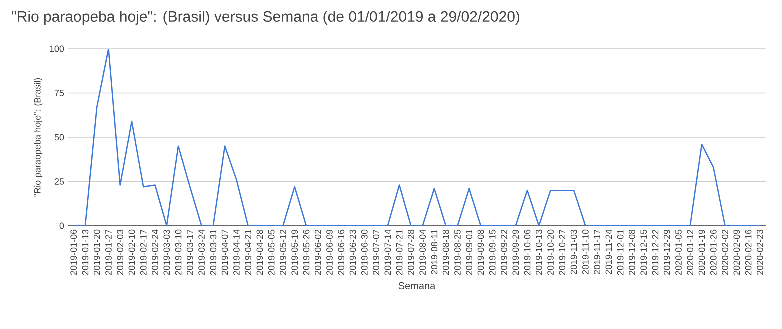 The height and width of the screenshot is (329, 782). I want to click on x-tick-label: 2019-10-27, so click(562, 253).